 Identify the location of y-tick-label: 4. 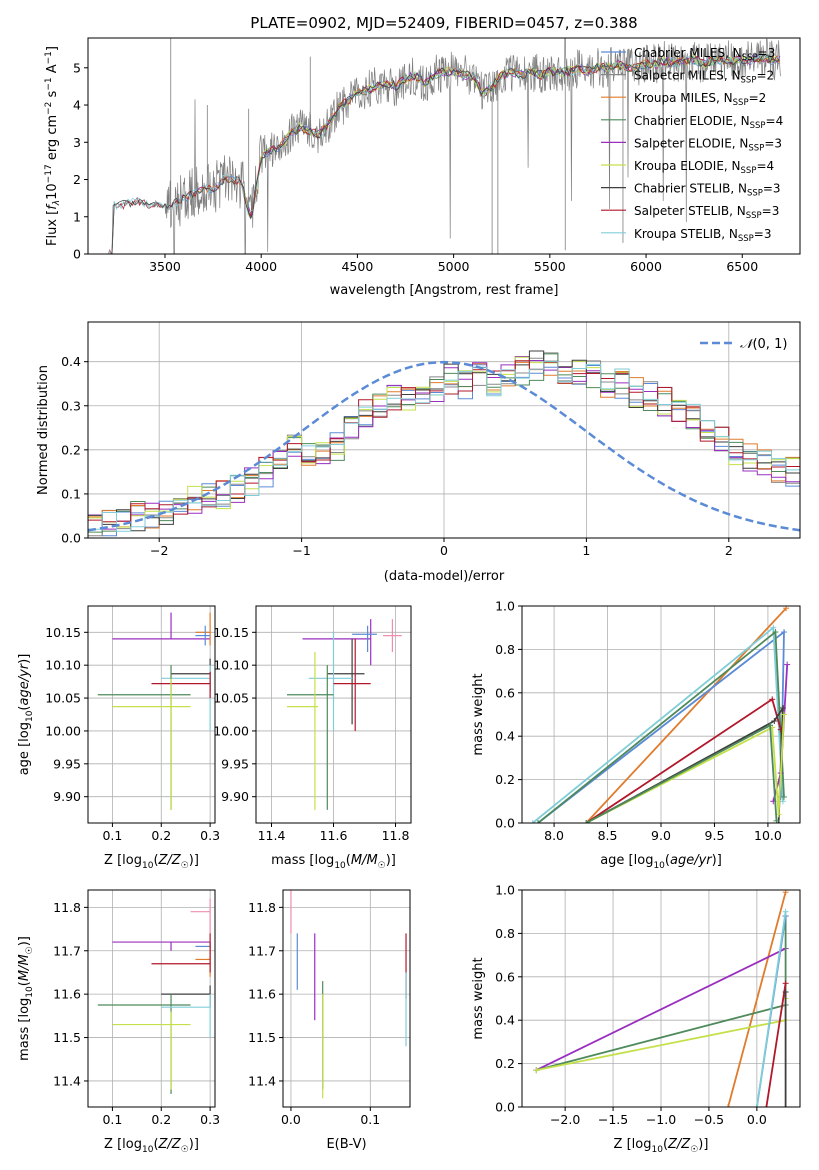
(77, 105).